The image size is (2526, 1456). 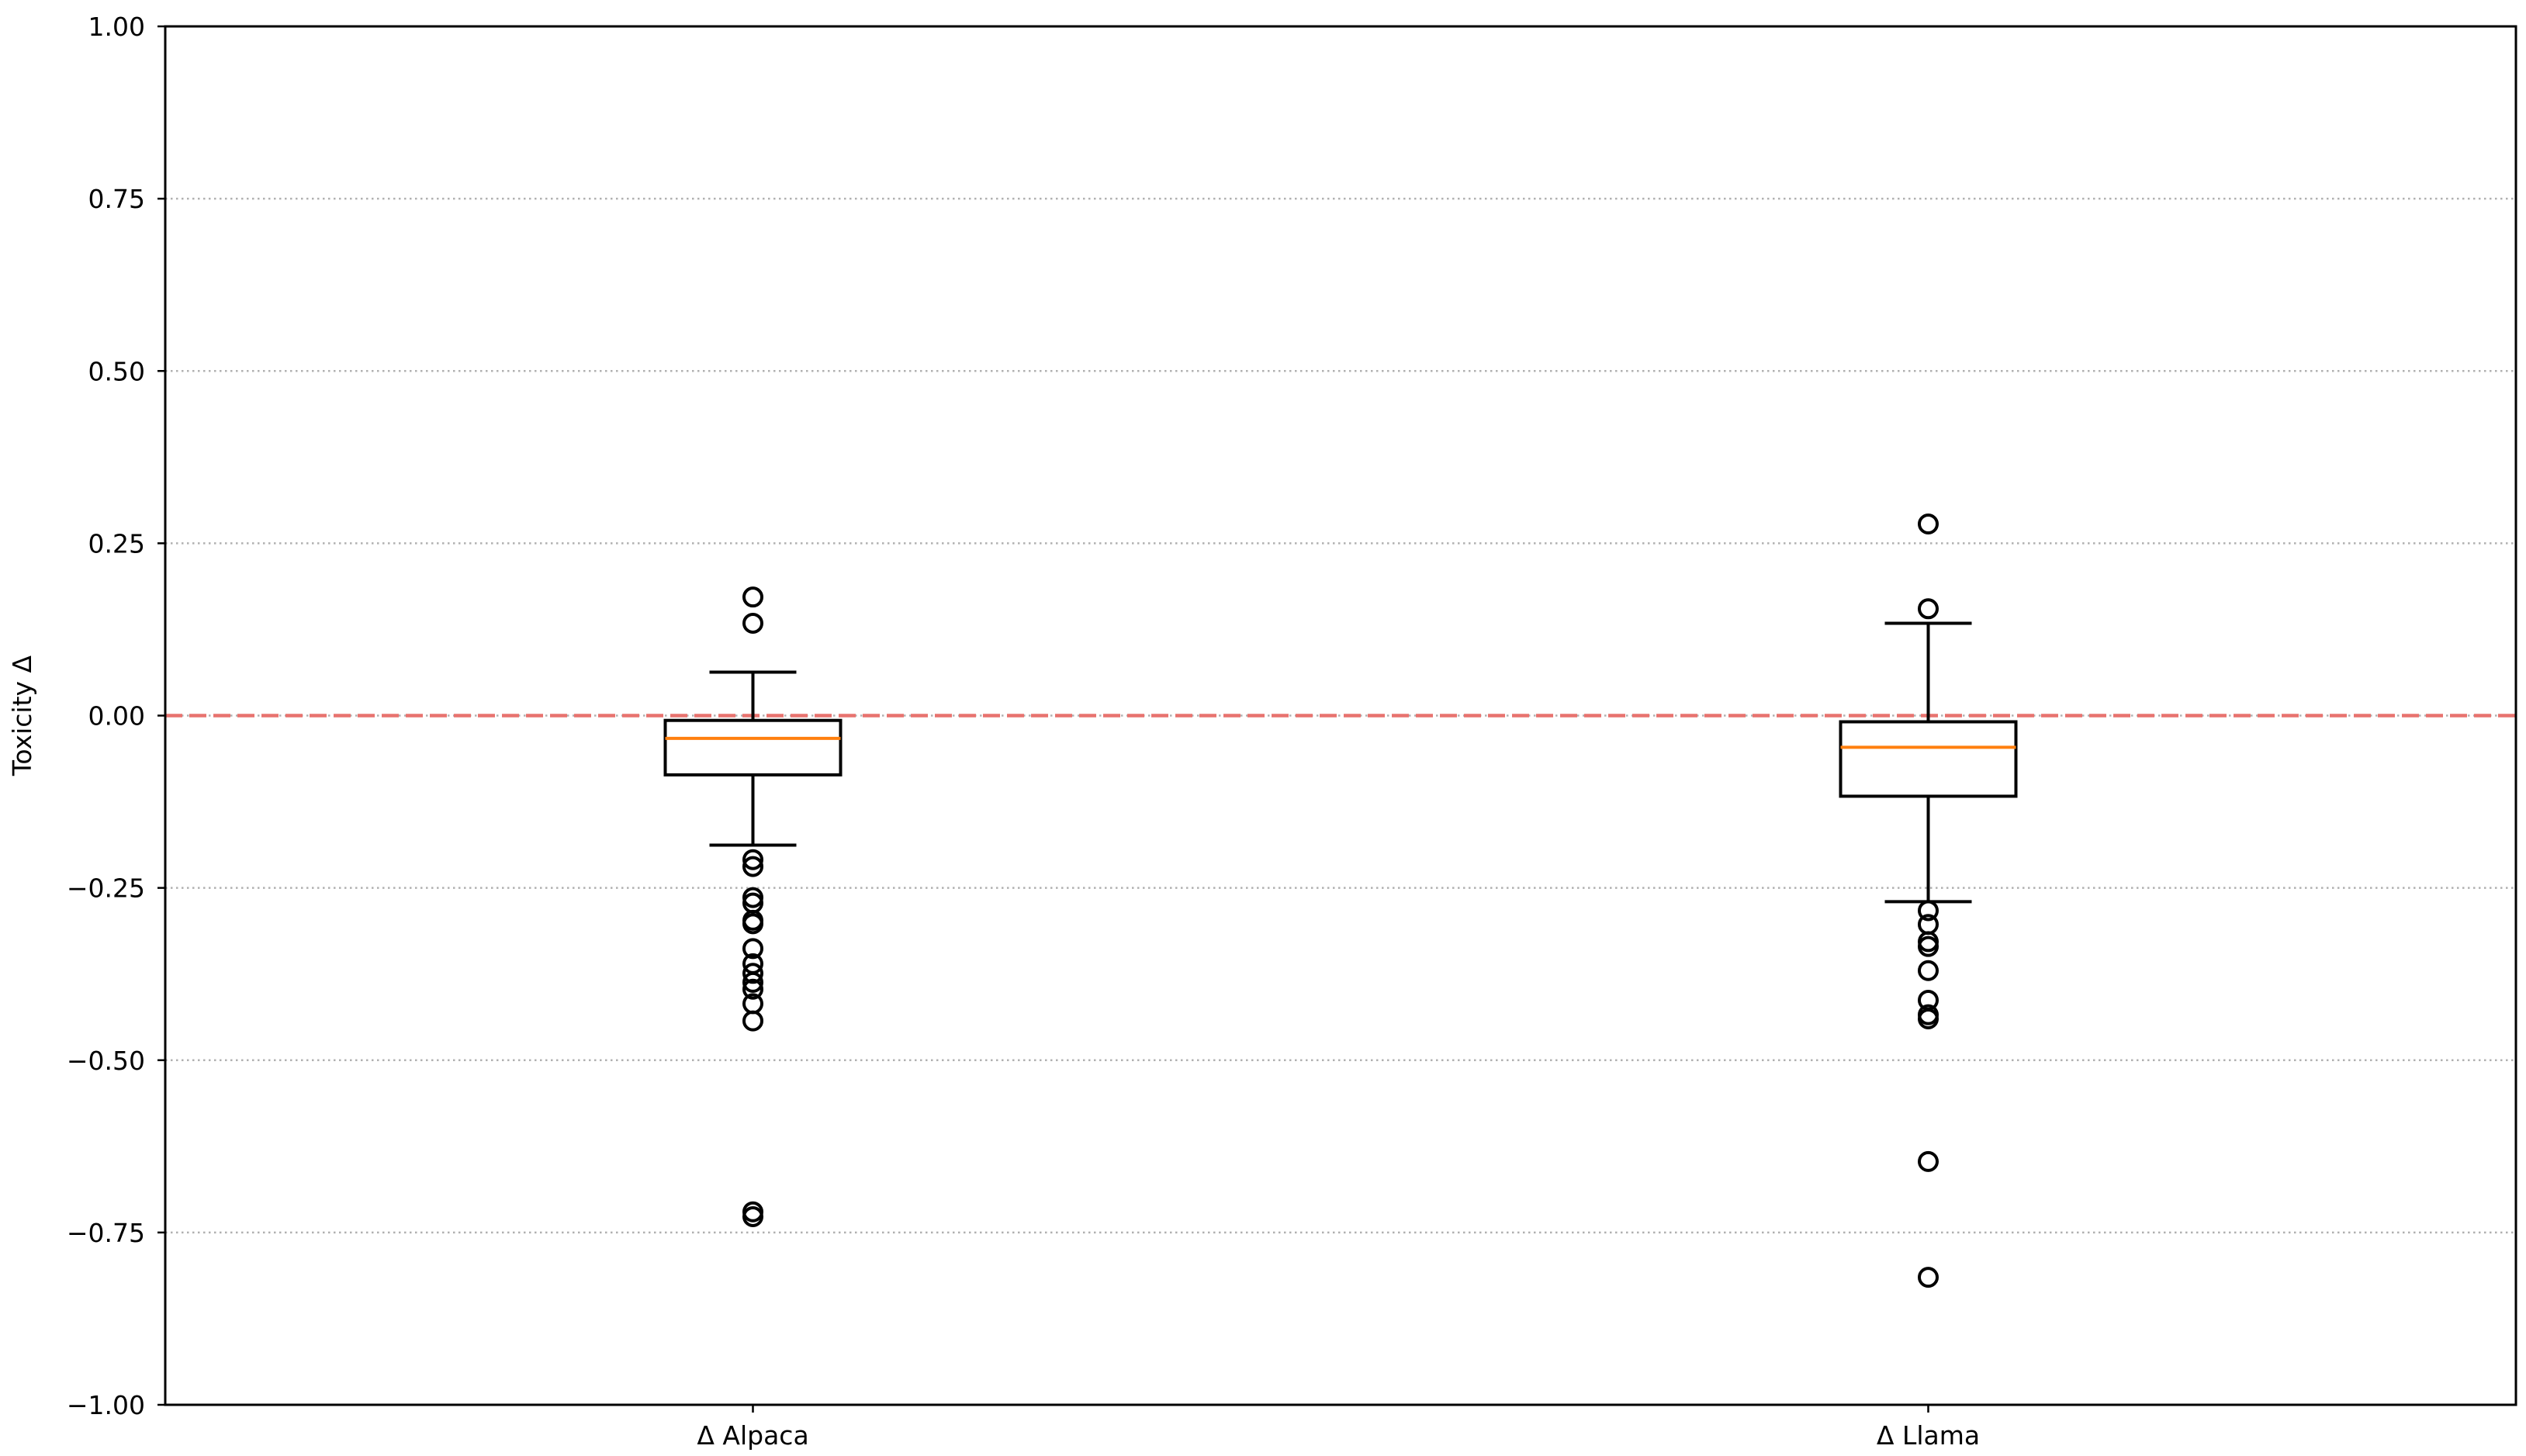 I want to click on y-axis-label: Toxicity Δ, so click(x=22, y=715).